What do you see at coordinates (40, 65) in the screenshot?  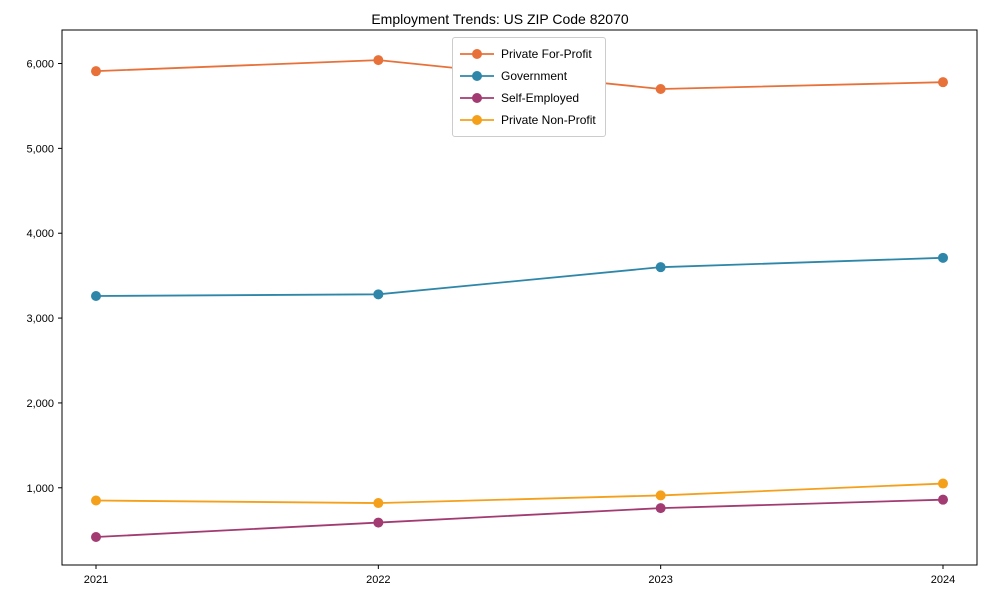 I see `y-axis-tick-label: 6,000` at bounding box center [40, 65].